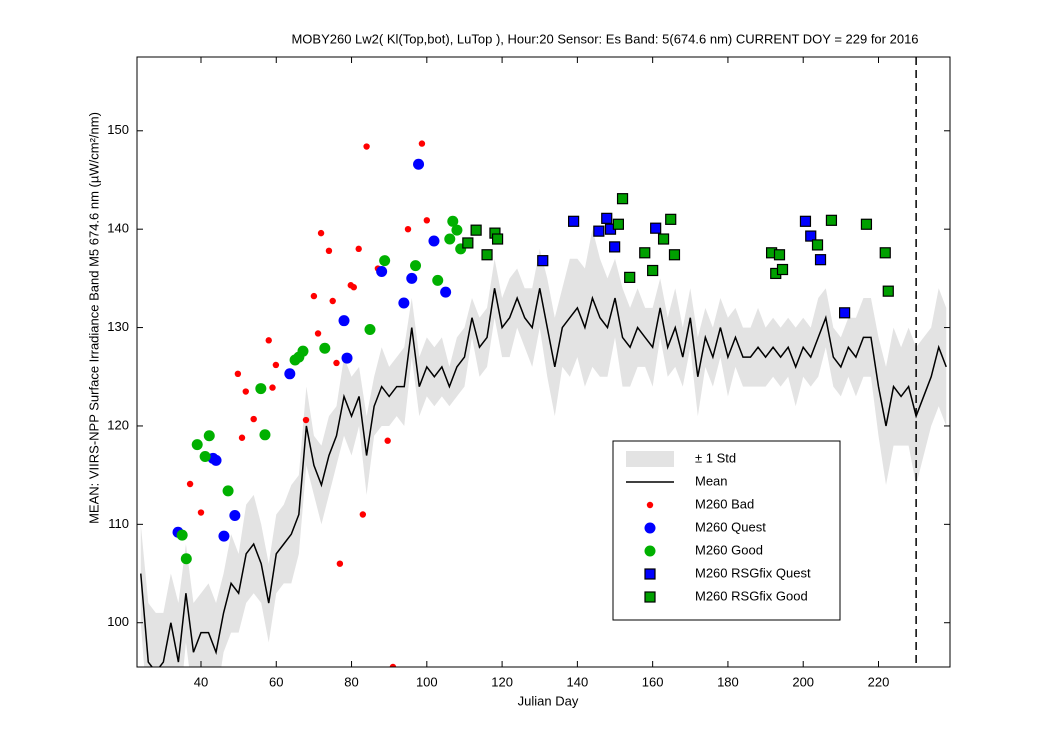 The height and width of the screenshot is (750, 1050). What do you see at coordinates (502, 681) in the screenshot?
I see `x-tick-label: 120` at bounding box center [502, 681].